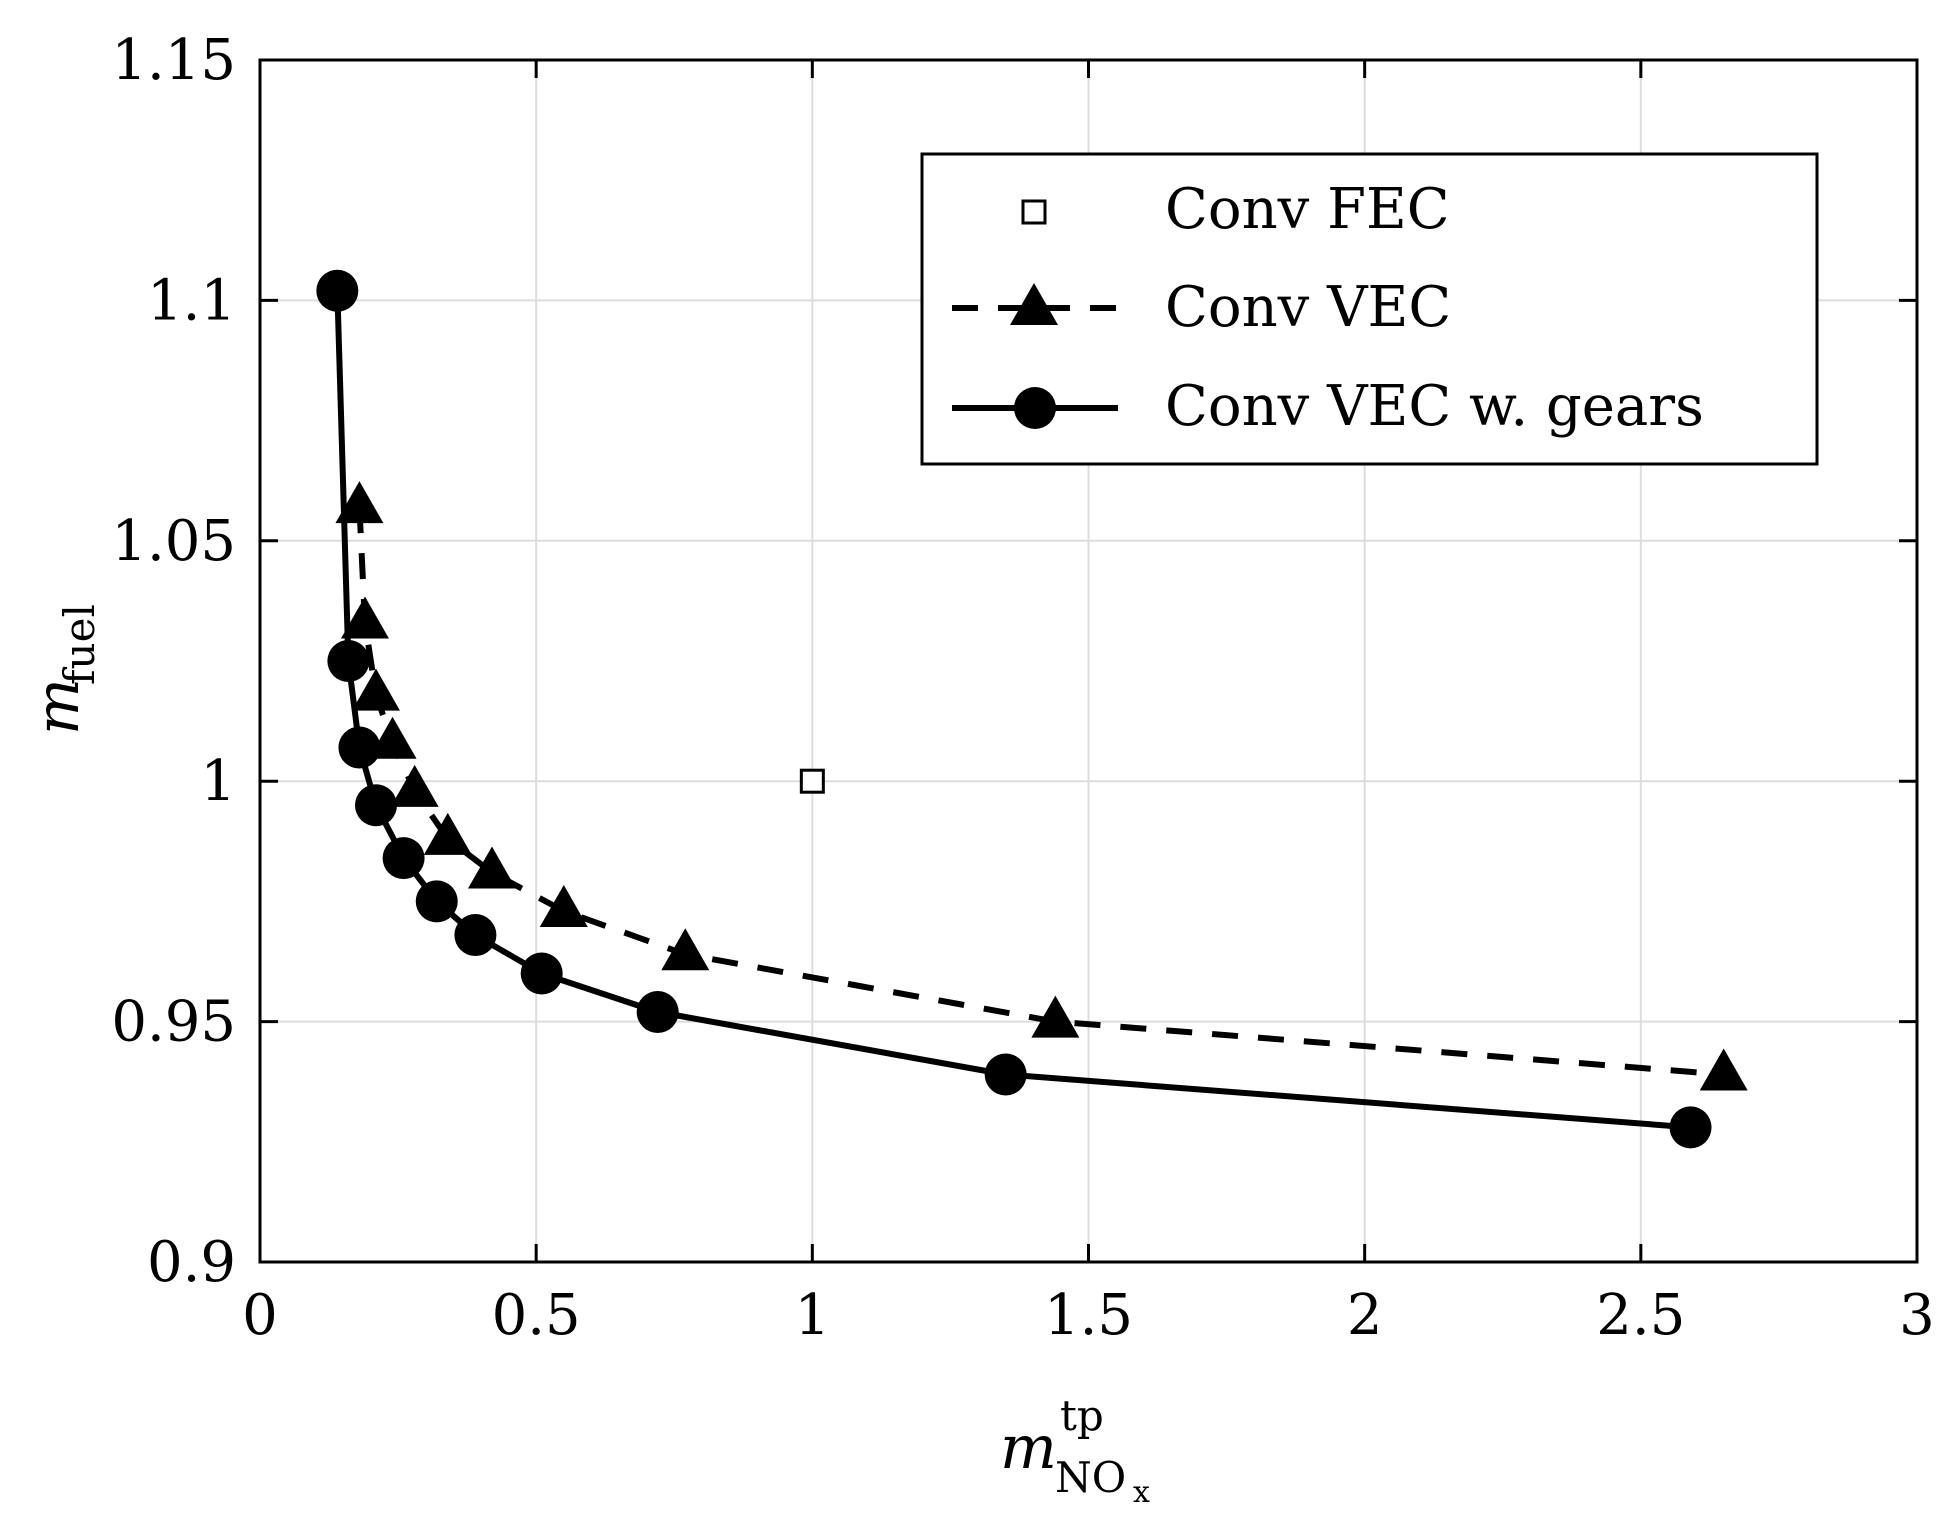  What do you see at coordinates (173, 60) in the screenshot?
I see `y-tick-label: 1.15` at bounding box center [173, 60].